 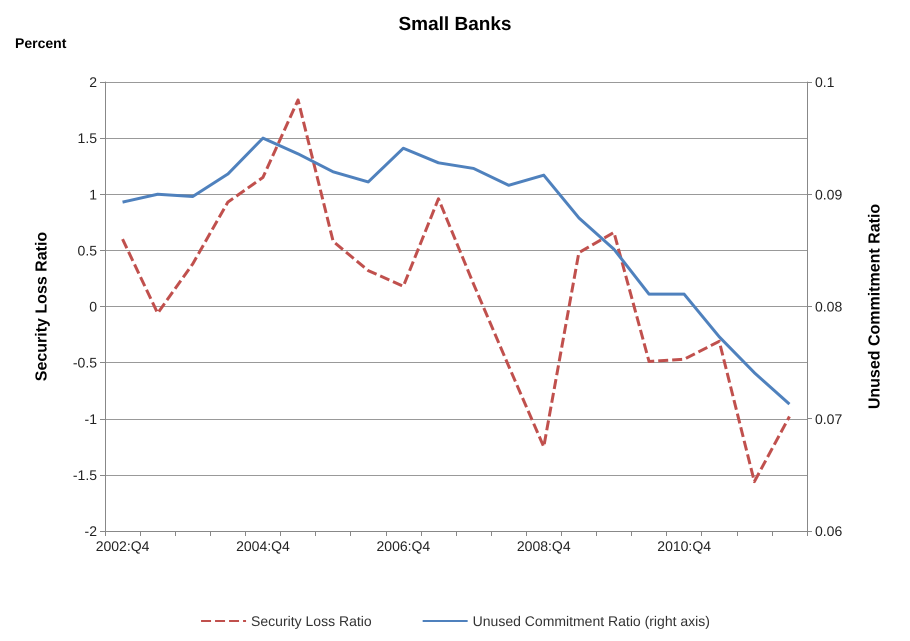 I want to click on legend-label: Security Loss Ratio, so click(x=311, y=621).